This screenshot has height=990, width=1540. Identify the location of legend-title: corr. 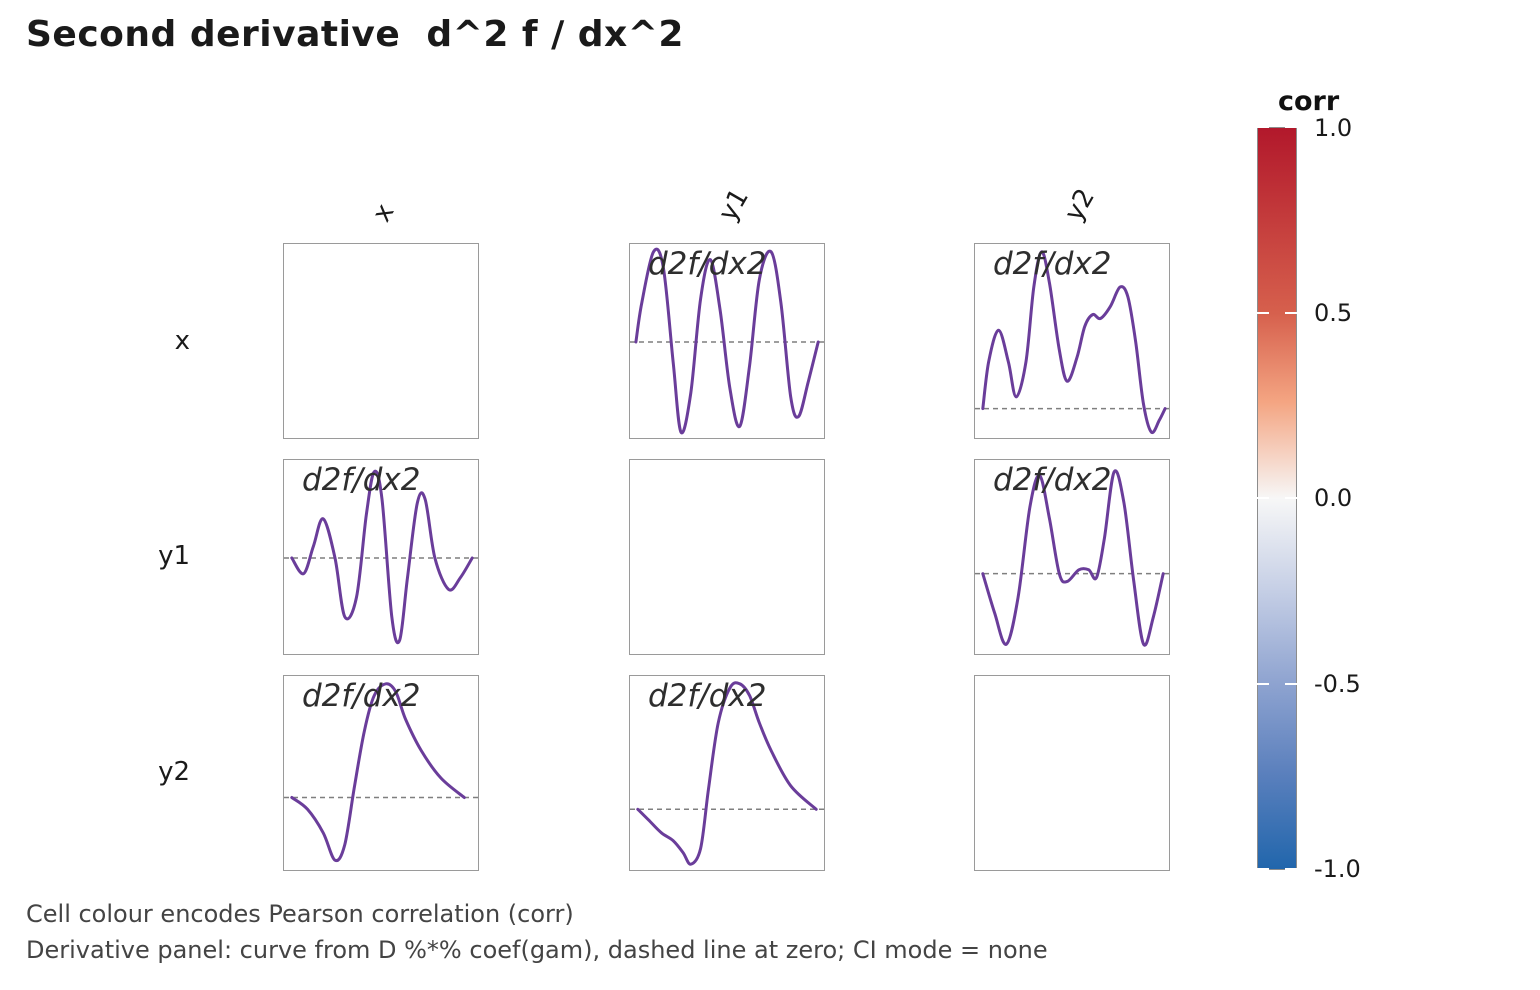
(1309, 101).